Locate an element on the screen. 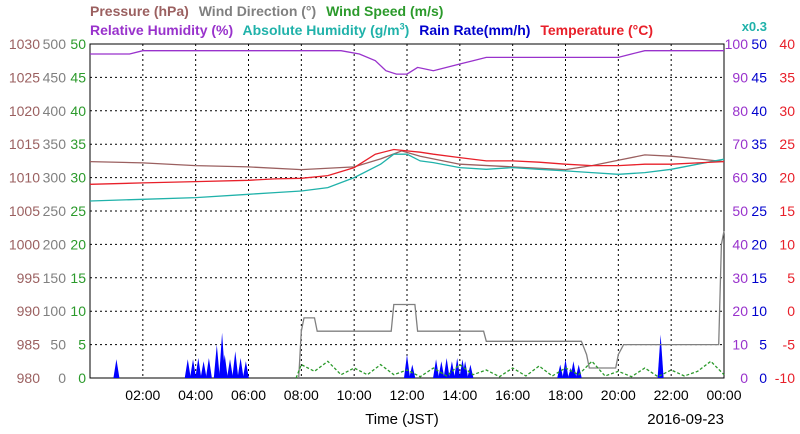 The height and width of the screenshot is (434, 800). x-tick-label: 22:00 is located at coordinates (671, 395).